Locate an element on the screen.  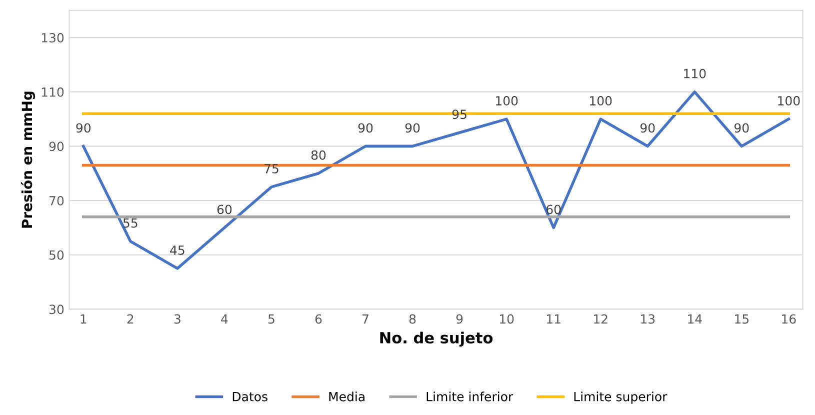
x-tick-label: 3 is located at coordinates (177, 319).